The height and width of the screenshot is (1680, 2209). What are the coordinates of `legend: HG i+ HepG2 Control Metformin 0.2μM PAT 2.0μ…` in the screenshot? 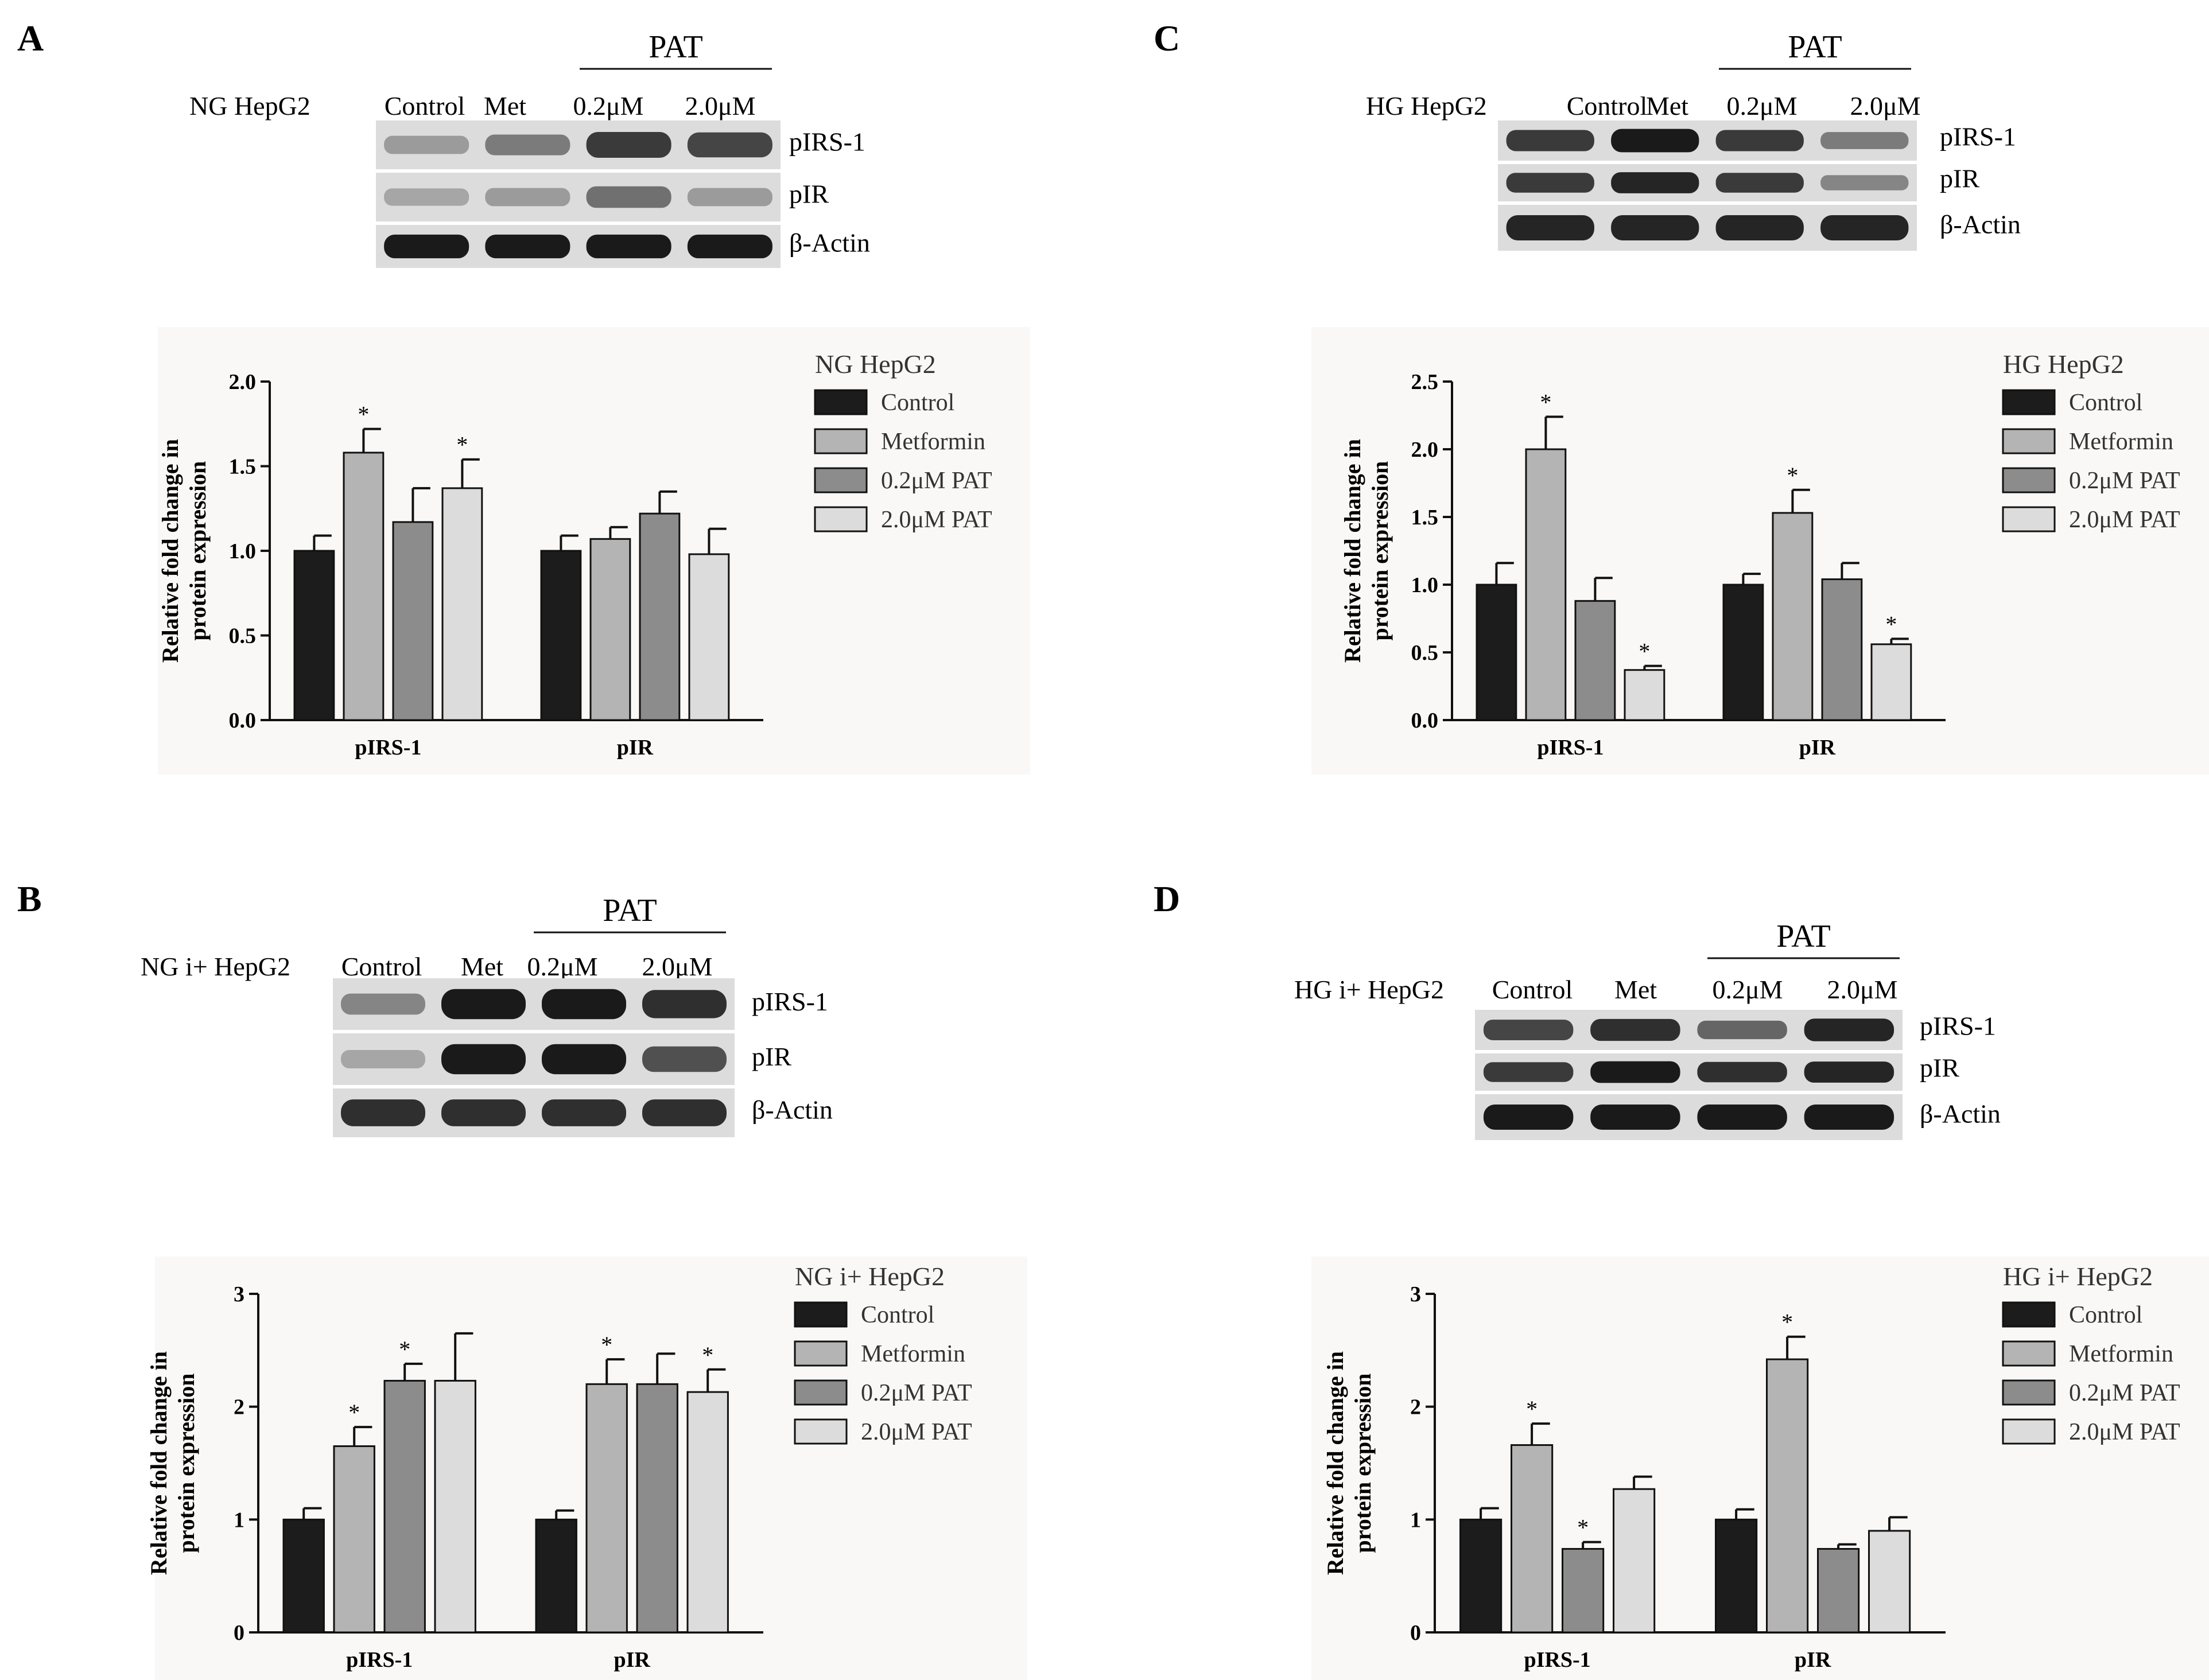 It's located at (2091, 1353).